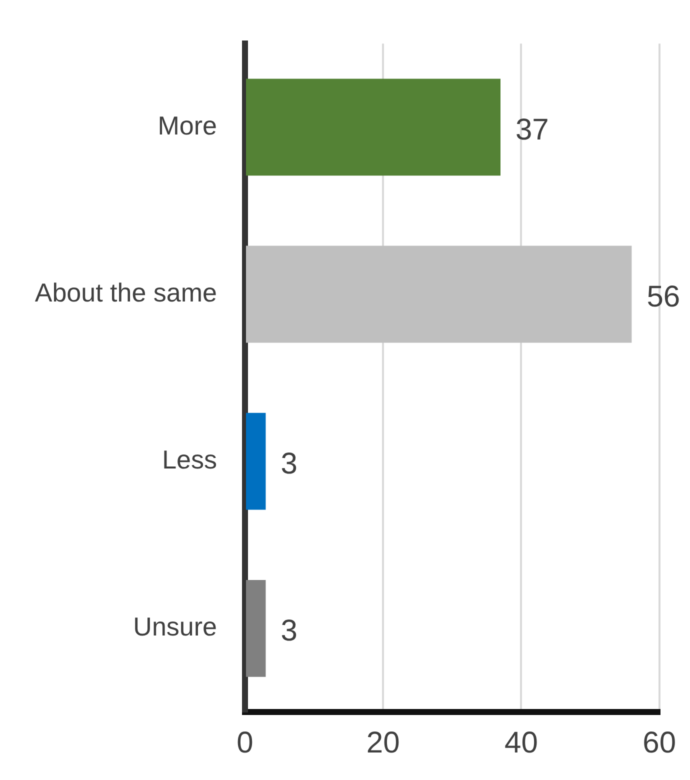 This screenshot has height=780, width=690. I want to click on x-tick-label: 40, so click(521, 743).